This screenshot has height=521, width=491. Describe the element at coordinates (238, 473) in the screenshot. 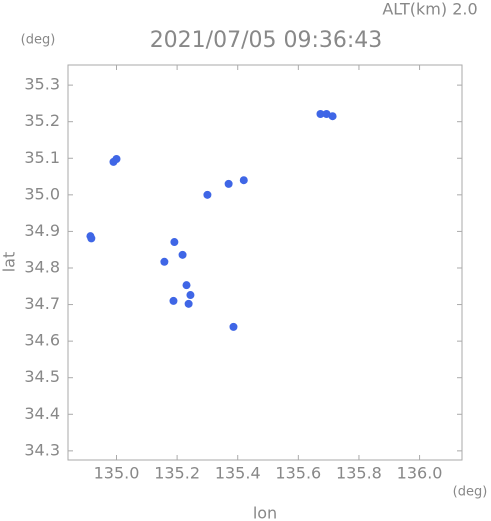

I see `x-tick-label: 135.4` at that location.